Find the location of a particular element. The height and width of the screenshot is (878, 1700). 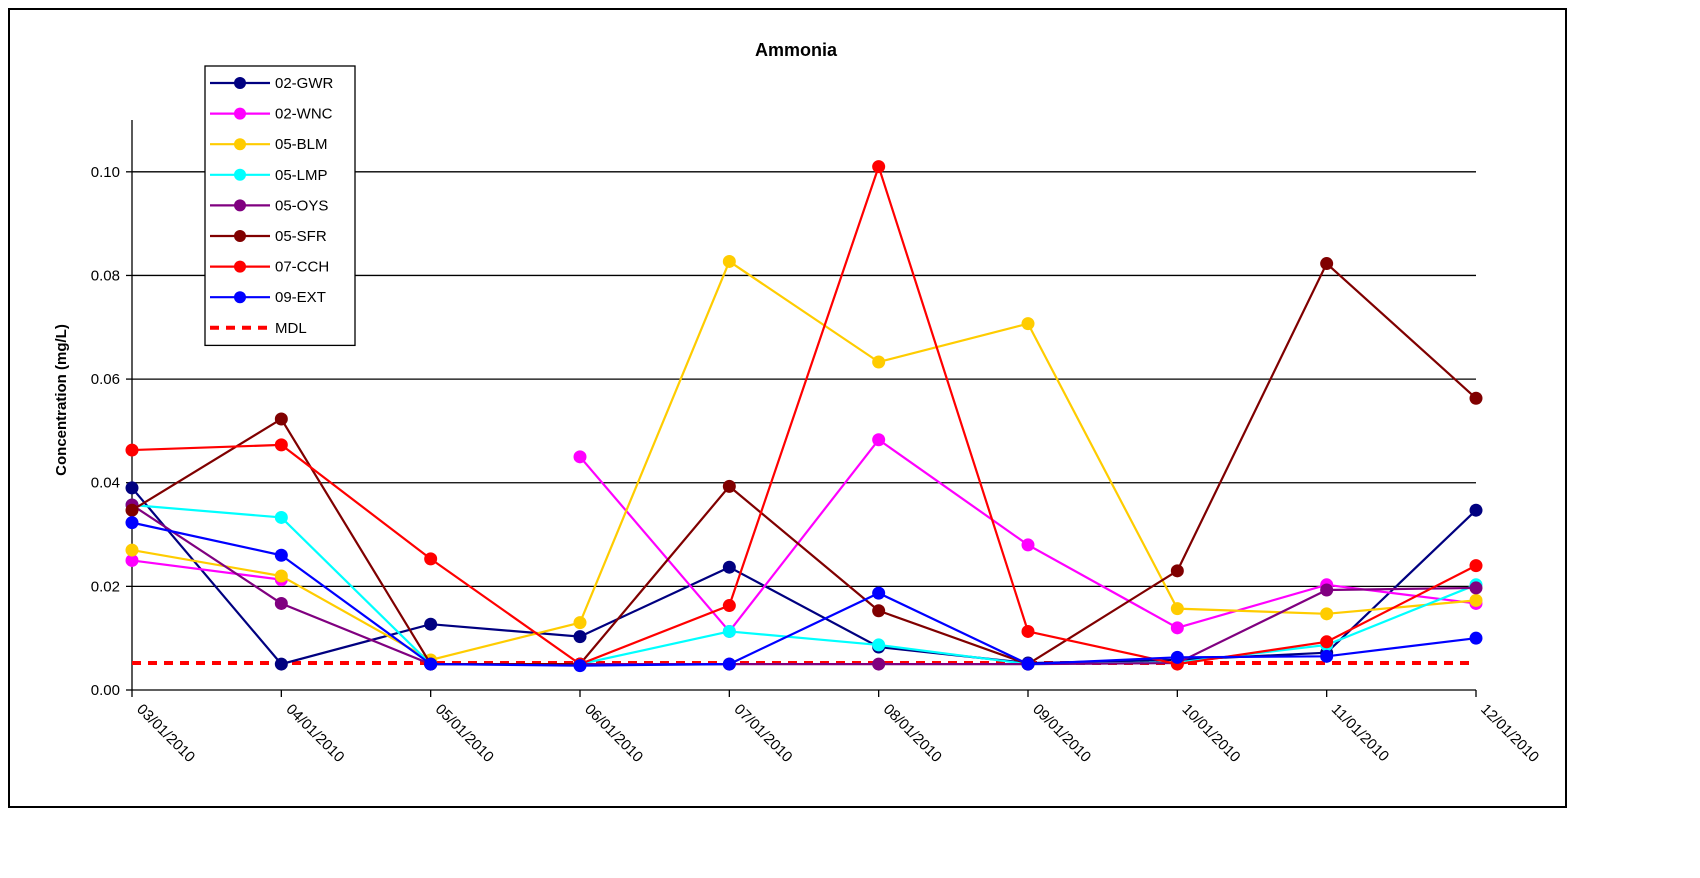

y-tick-label: 0.08 is located at coordinates (105, 275).